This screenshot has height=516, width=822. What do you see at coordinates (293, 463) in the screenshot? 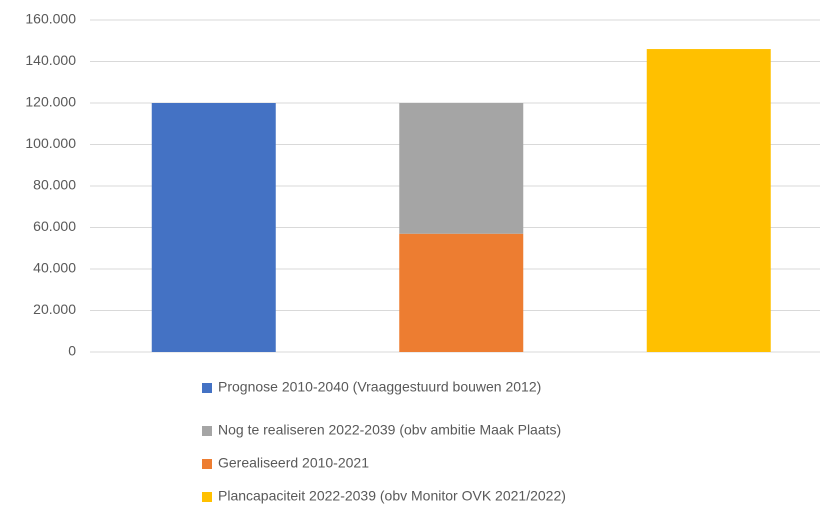
I see `legend-label: Gerealiseerd 2010-2021` at bounding box center [293, 463].